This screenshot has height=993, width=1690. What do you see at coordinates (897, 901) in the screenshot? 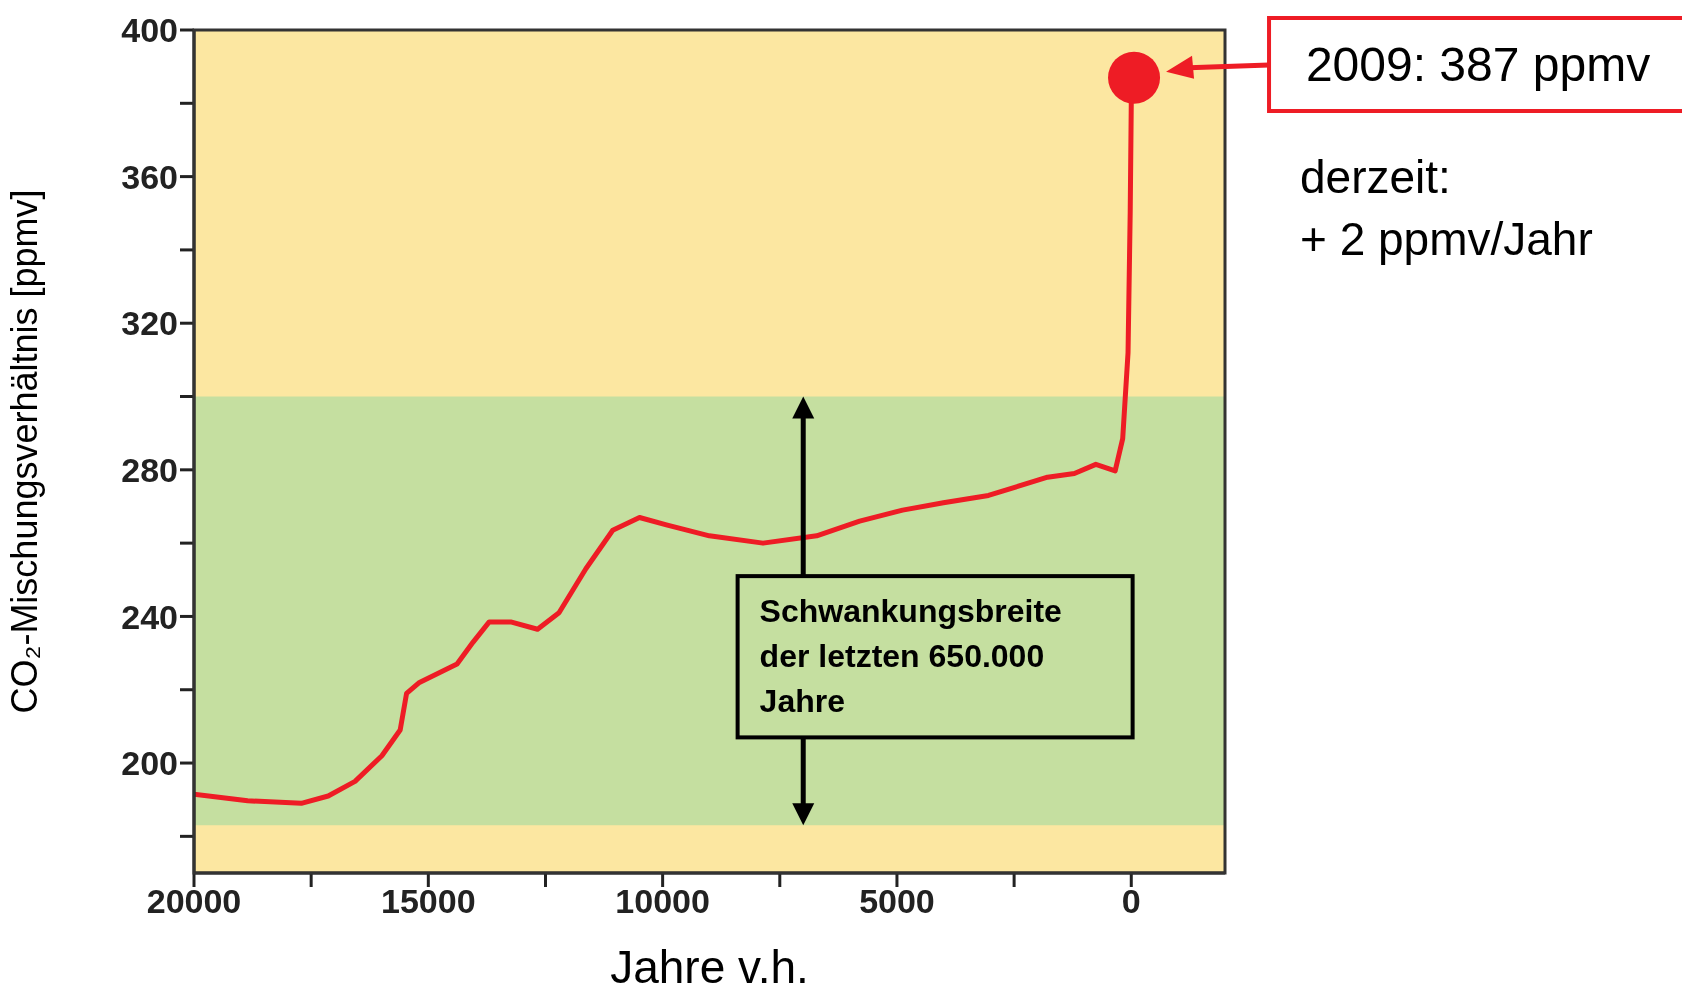
I see `x-tick-label: 5000` at bounding box center [897, 901].